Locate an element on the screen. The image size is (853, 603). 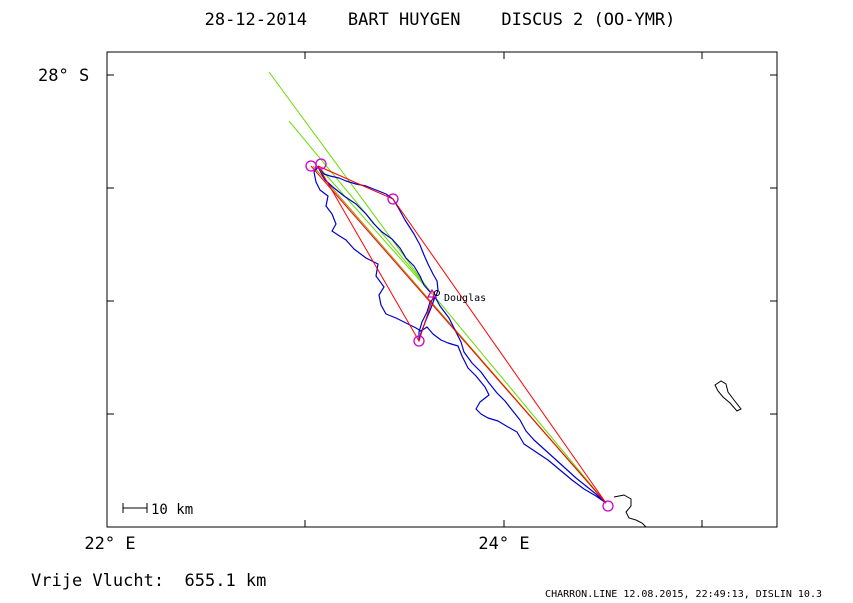
latitude-label: 28° S is located at coordinates (63, 76).